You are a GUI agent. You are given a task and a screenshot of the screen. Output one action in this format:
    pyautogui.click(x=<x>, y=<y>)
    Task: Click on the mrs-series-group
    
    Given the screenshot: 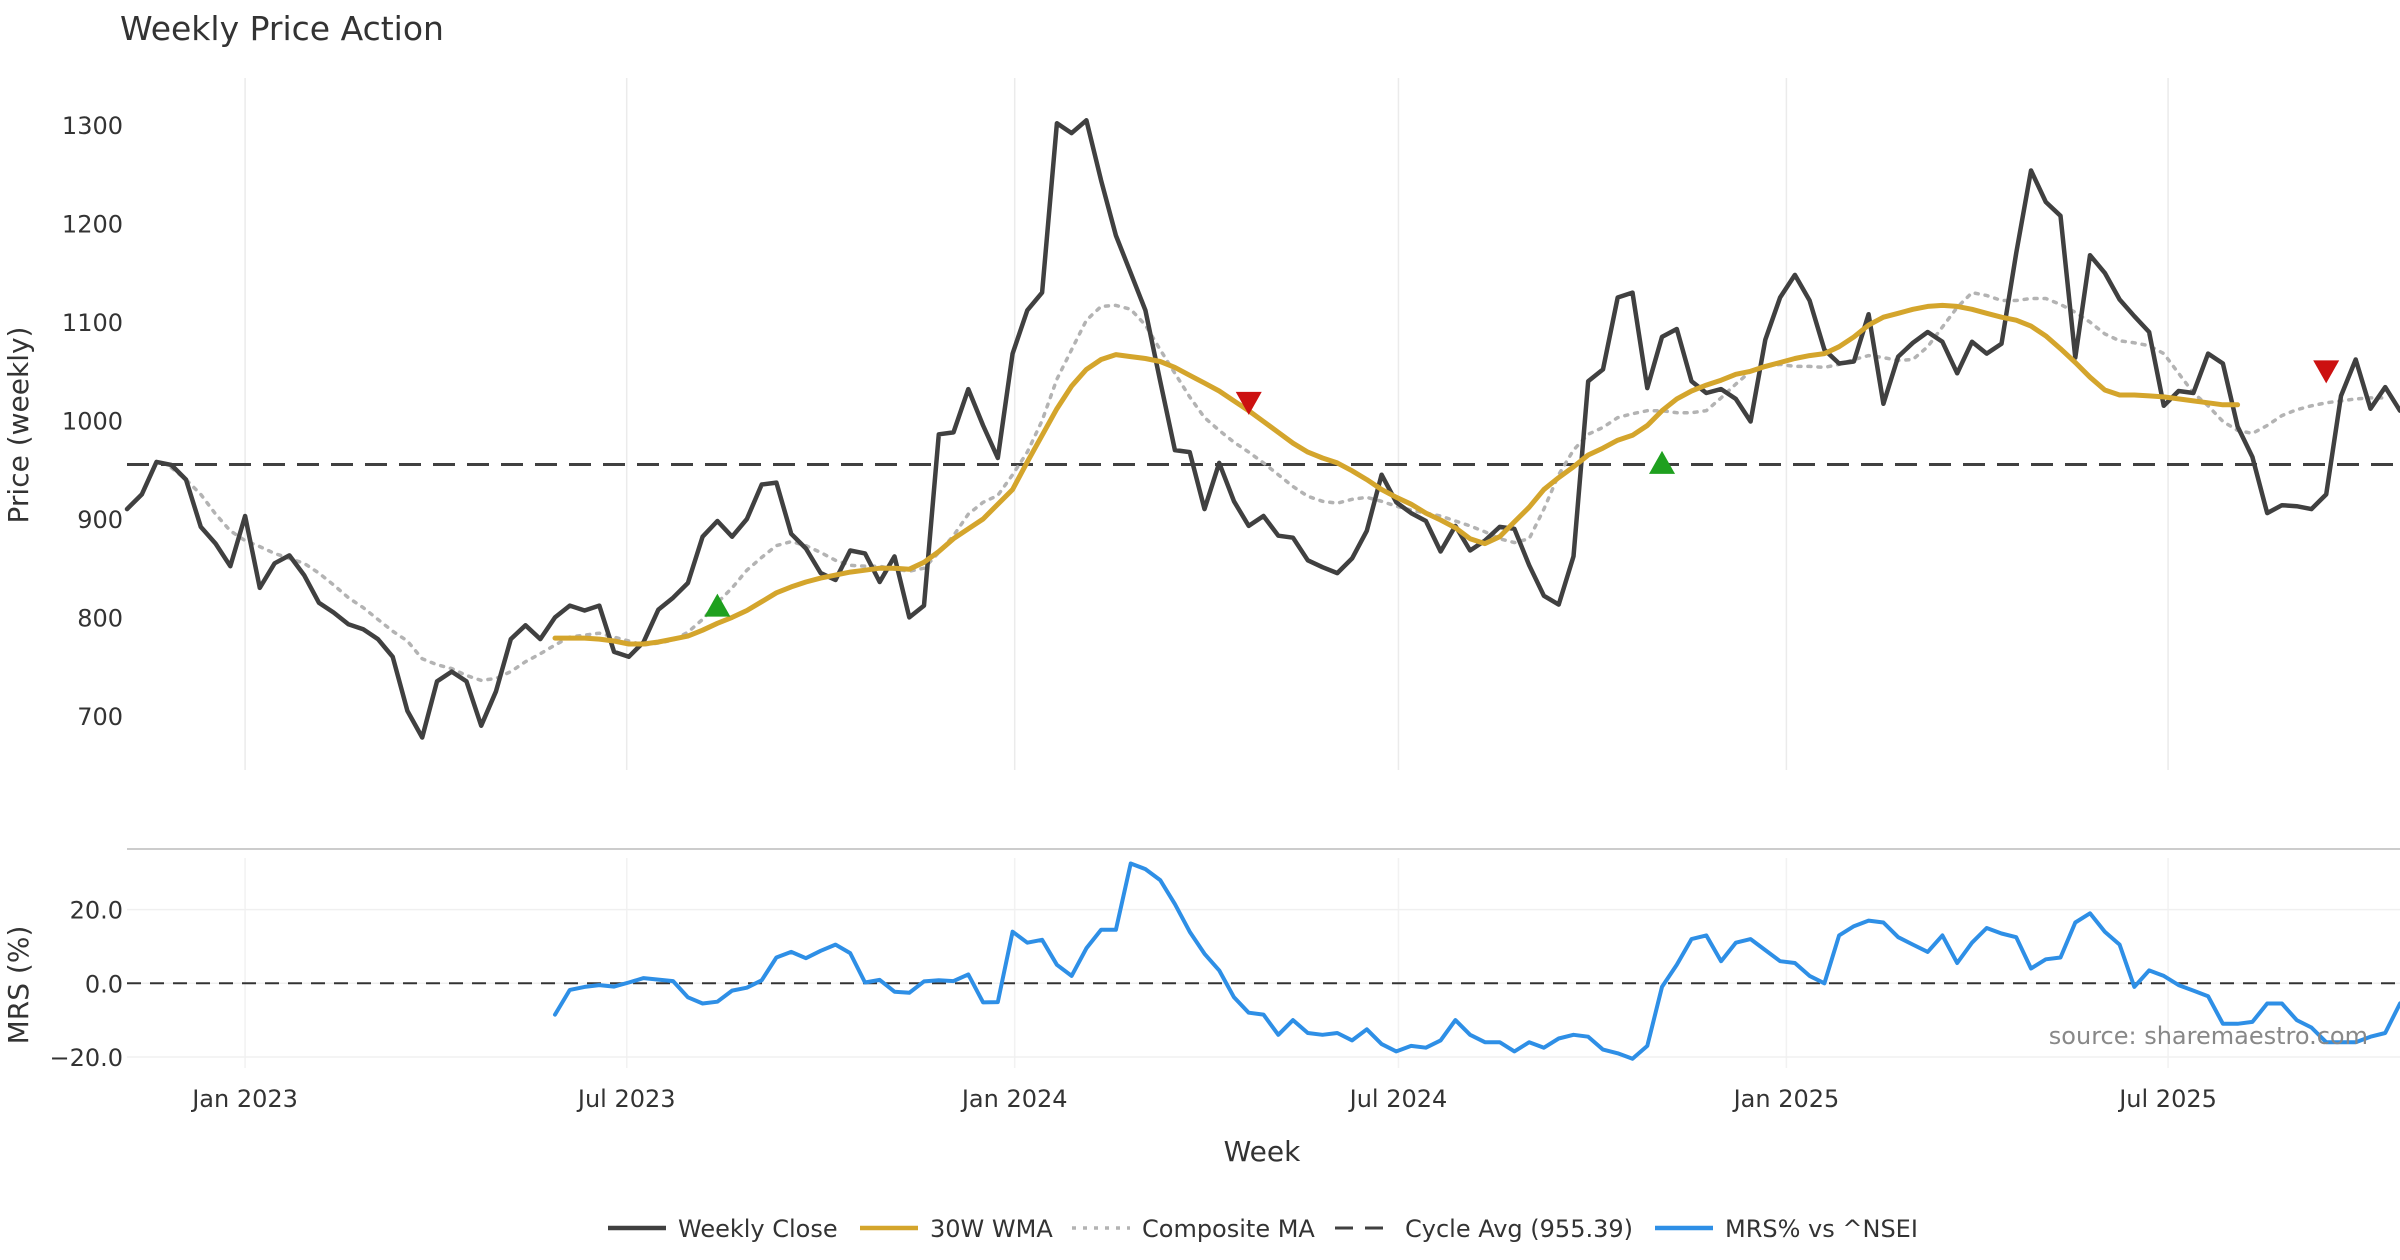 What is the action you would take?
    pyautogui.click(x=1476, y=961)
    